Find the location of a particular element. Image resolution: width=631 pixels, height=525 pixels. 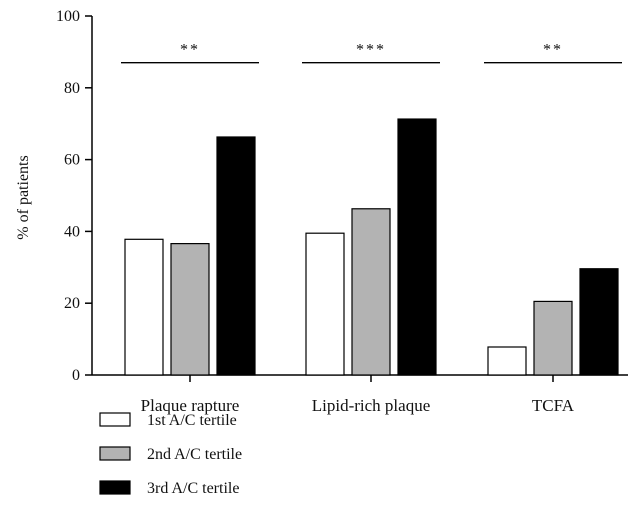

y-tick-label: 60 is located at coordinates (72, 160).